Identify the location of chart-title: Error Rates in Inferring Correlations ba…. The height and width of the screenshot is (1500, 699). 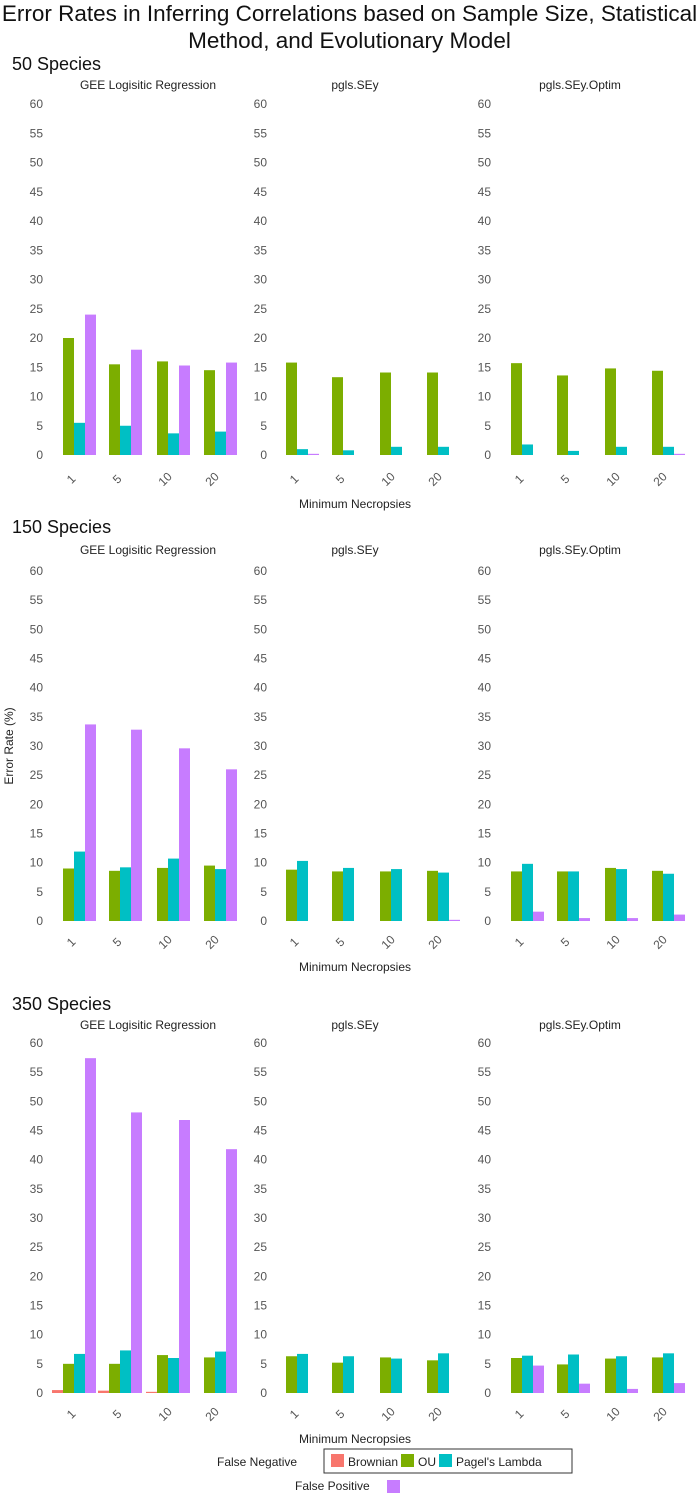
(349, 27).